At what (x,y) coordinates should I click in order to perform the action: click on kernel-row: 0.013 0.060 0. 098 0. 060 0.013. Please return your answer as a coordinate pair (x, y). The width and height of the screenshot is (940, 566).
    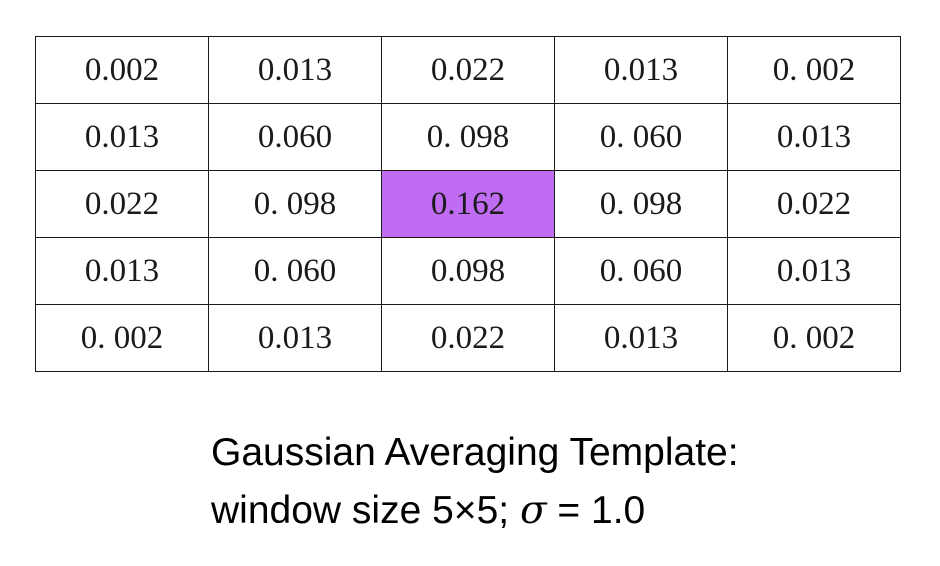
    Looking at the image, I should click on (468, 137).